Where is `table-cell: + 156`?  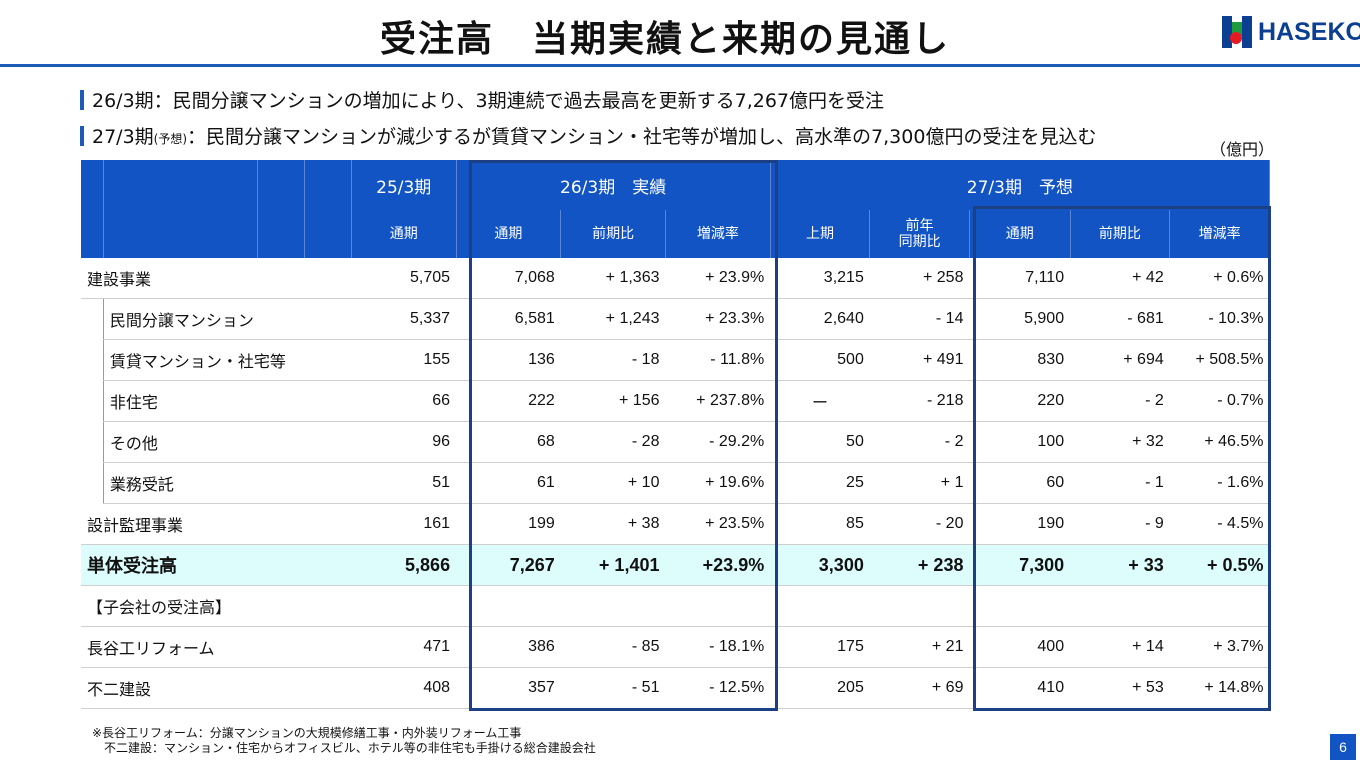 table-cell: + 156 is located at coordinates (613, 401).